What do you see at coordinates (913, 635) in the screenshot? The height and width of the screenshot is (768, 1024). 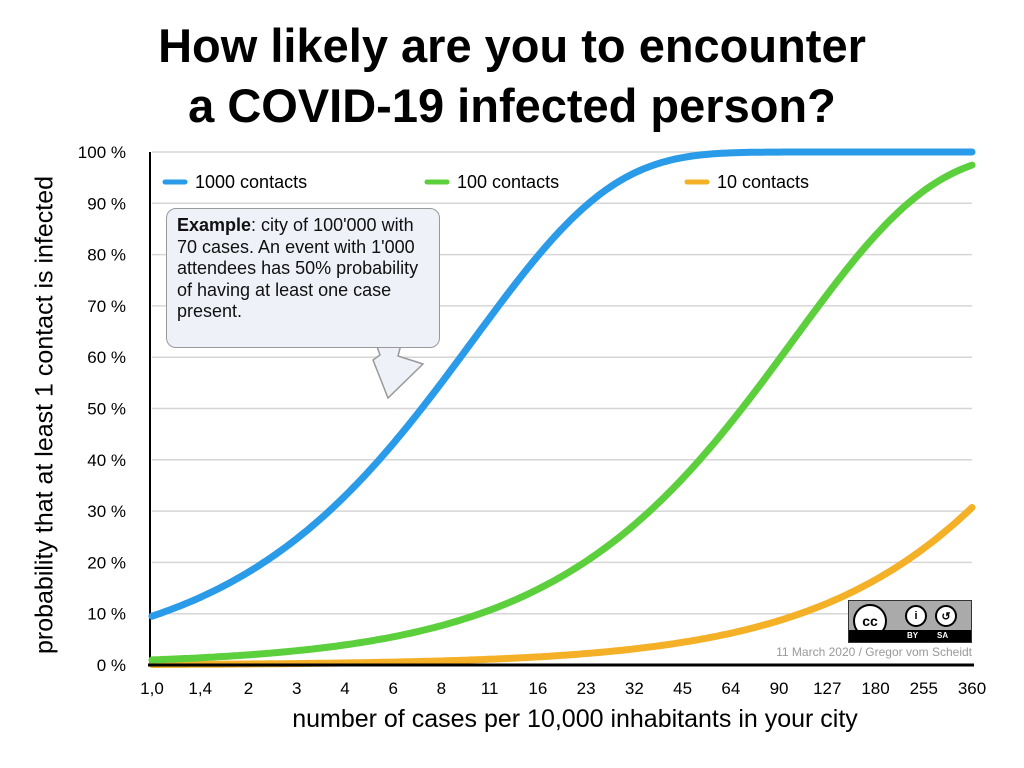 I see `by-label: BY` at bounding box center [913, 635].